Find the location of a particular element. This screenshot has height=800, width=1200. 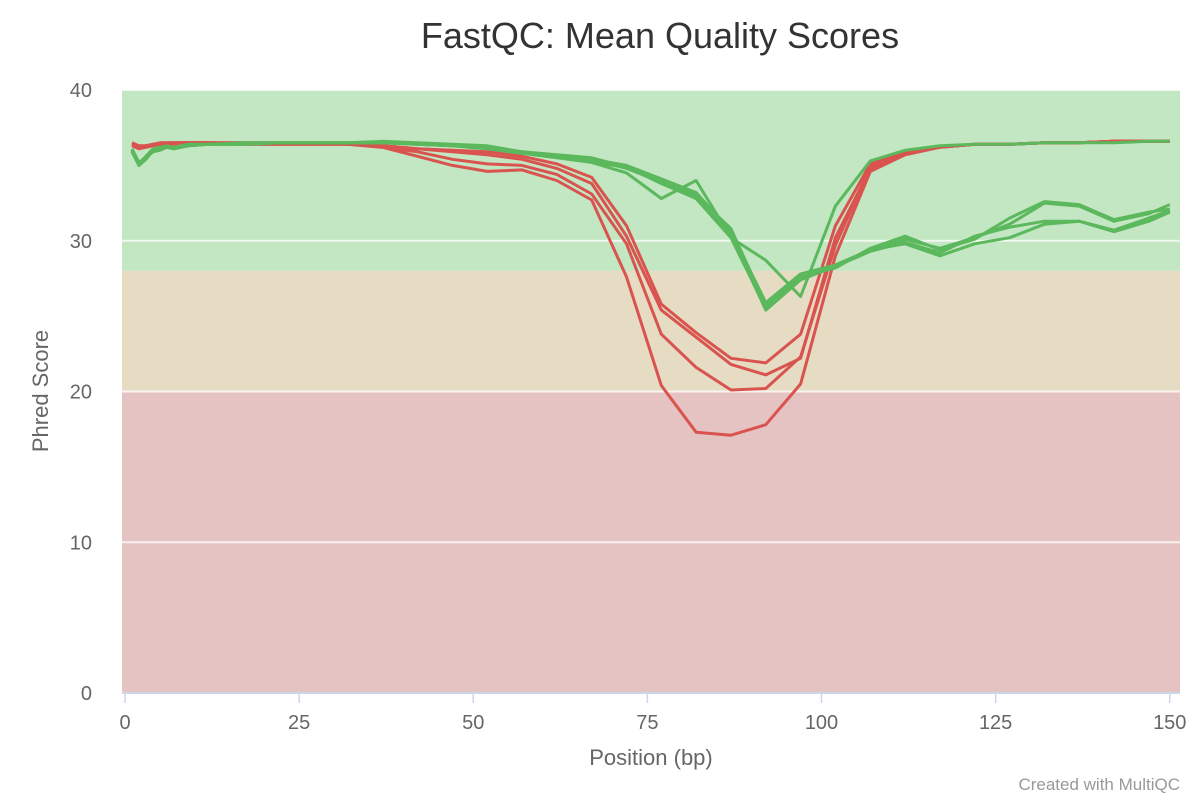

chart-title: FastQC: Mean Quality Scores is located at coordinates (660, 35).